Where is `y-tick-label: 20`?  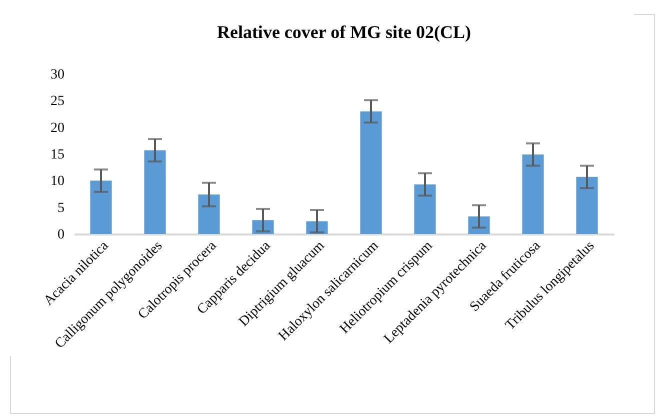
y-tick-label: 20 is located at coordinates (57, 128).